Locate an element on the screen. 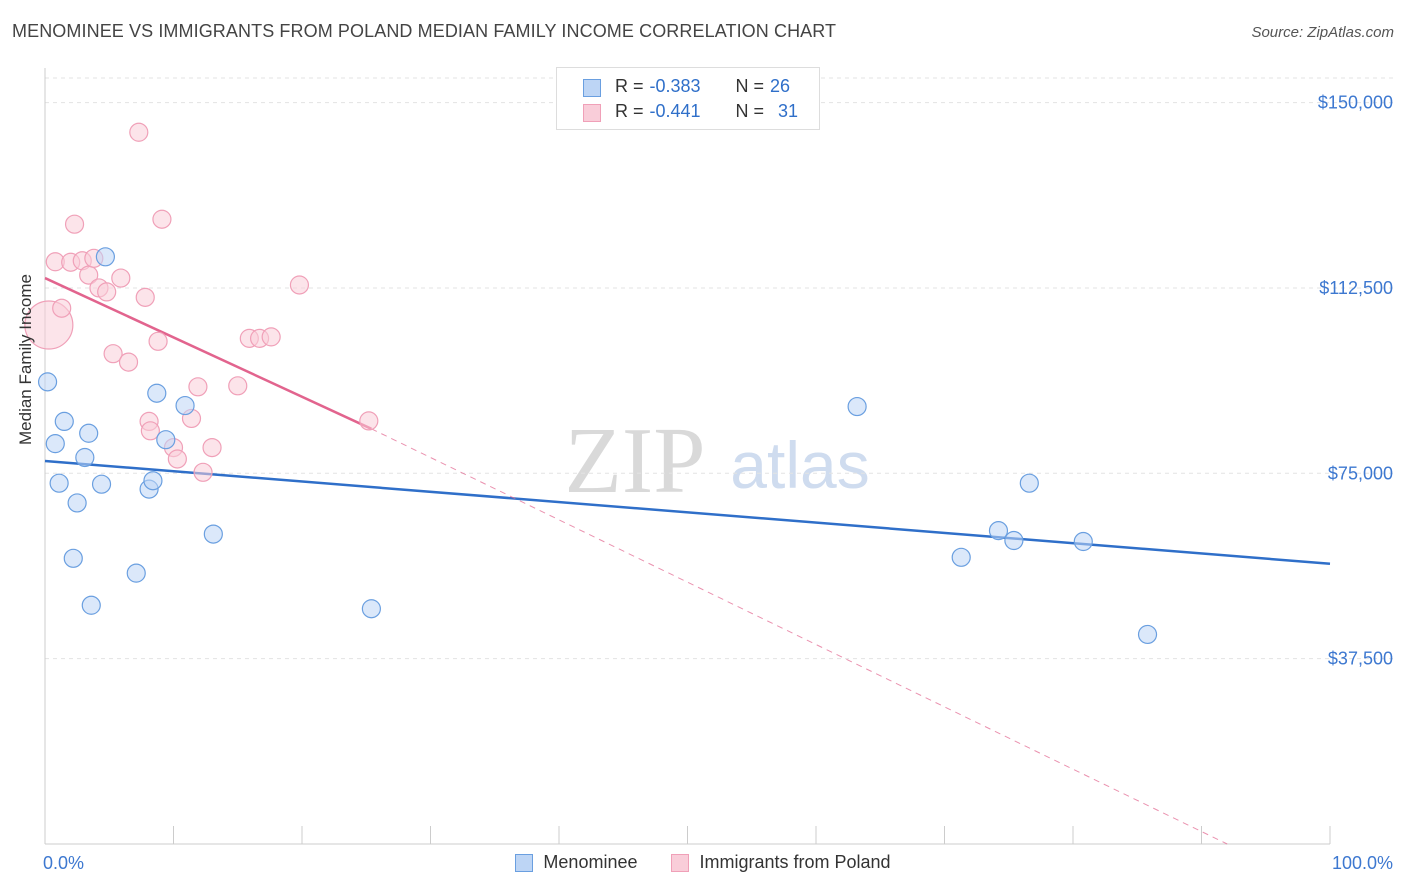 The width and height of the screenshot is (1406, 892). legend-item-poland: Immigrants from Poland is located at coordinates (781, 862).